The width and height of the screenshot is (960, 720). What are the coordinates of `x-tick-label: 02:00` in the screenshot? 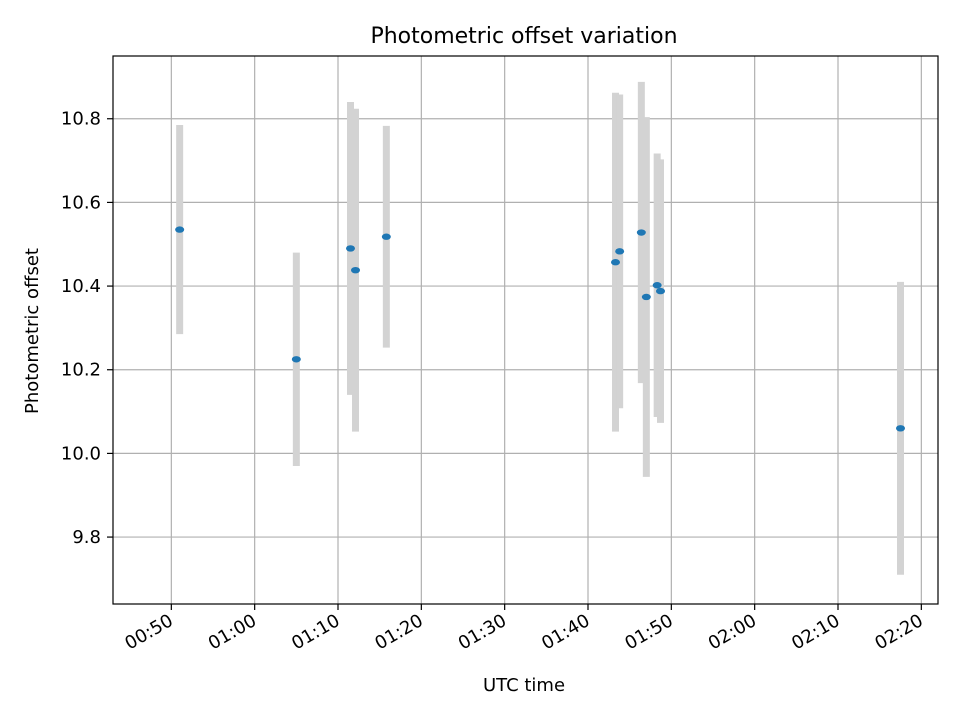 It's located at (732, 632).